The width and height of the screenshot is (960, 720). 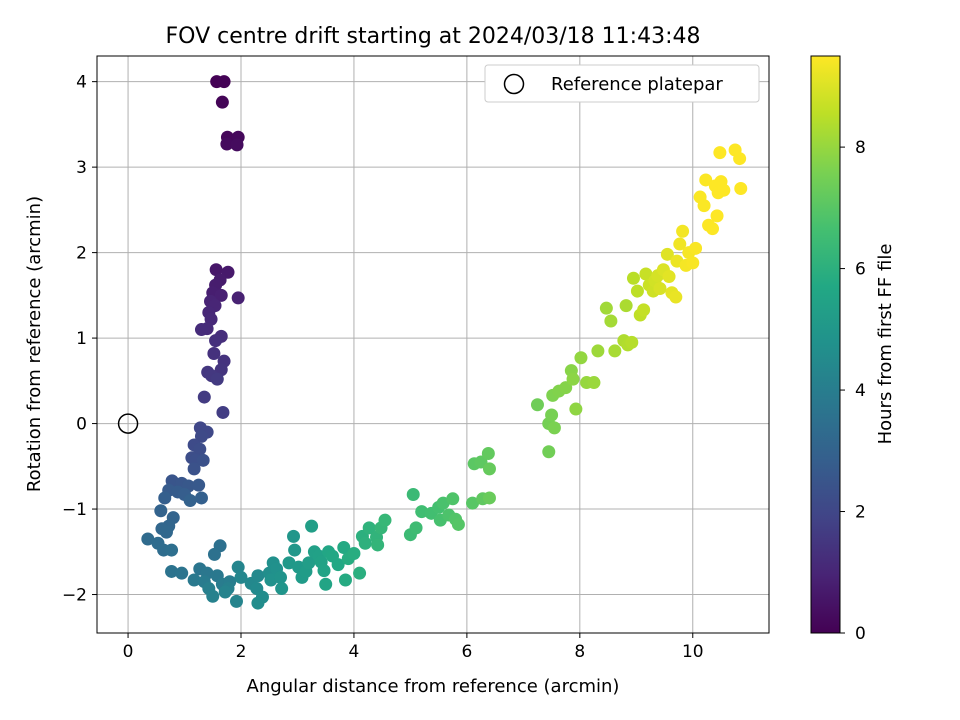 What do you see at coordinates (81, 83) in the screenshot?
I see `y-tick-label: 4` at bounding box center [81, 83].